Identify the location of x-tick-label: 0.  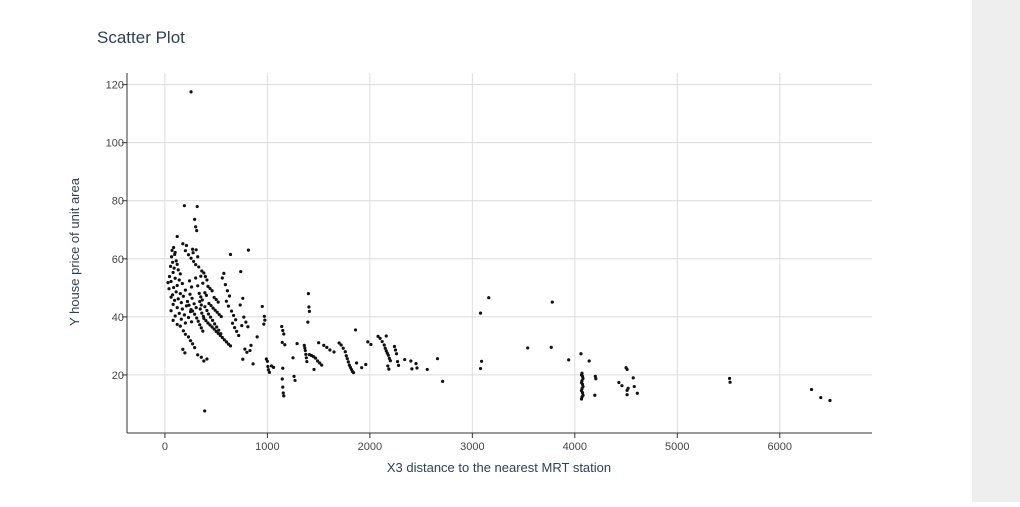
(165, 447).